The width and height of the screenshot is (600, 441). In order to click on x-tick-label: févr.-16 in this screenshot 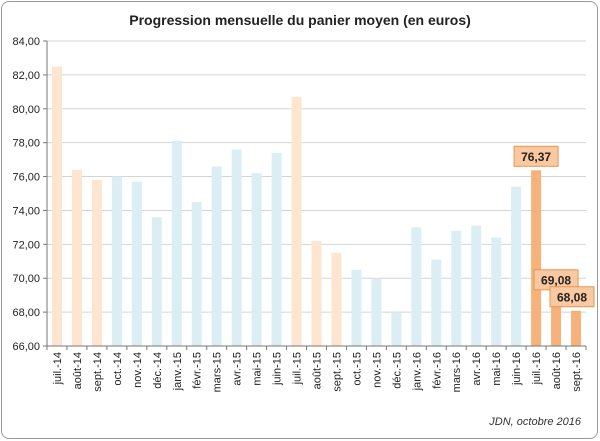, I will do `click(437, 370)`.